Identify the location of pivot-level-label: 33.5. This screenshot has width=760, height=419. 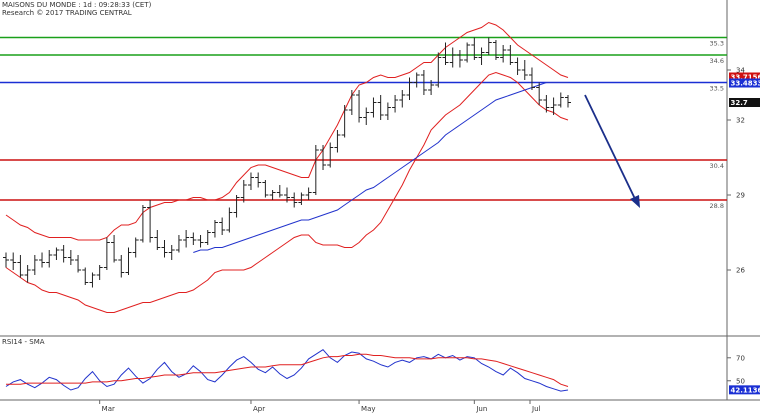
(717, 89).